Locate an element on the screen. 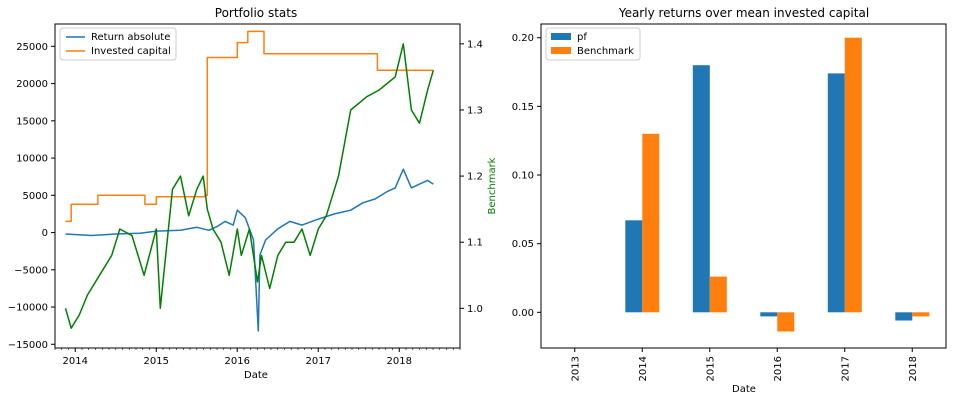  legend-label-benchmark: Benchmark is located at coordinates (605, 51).